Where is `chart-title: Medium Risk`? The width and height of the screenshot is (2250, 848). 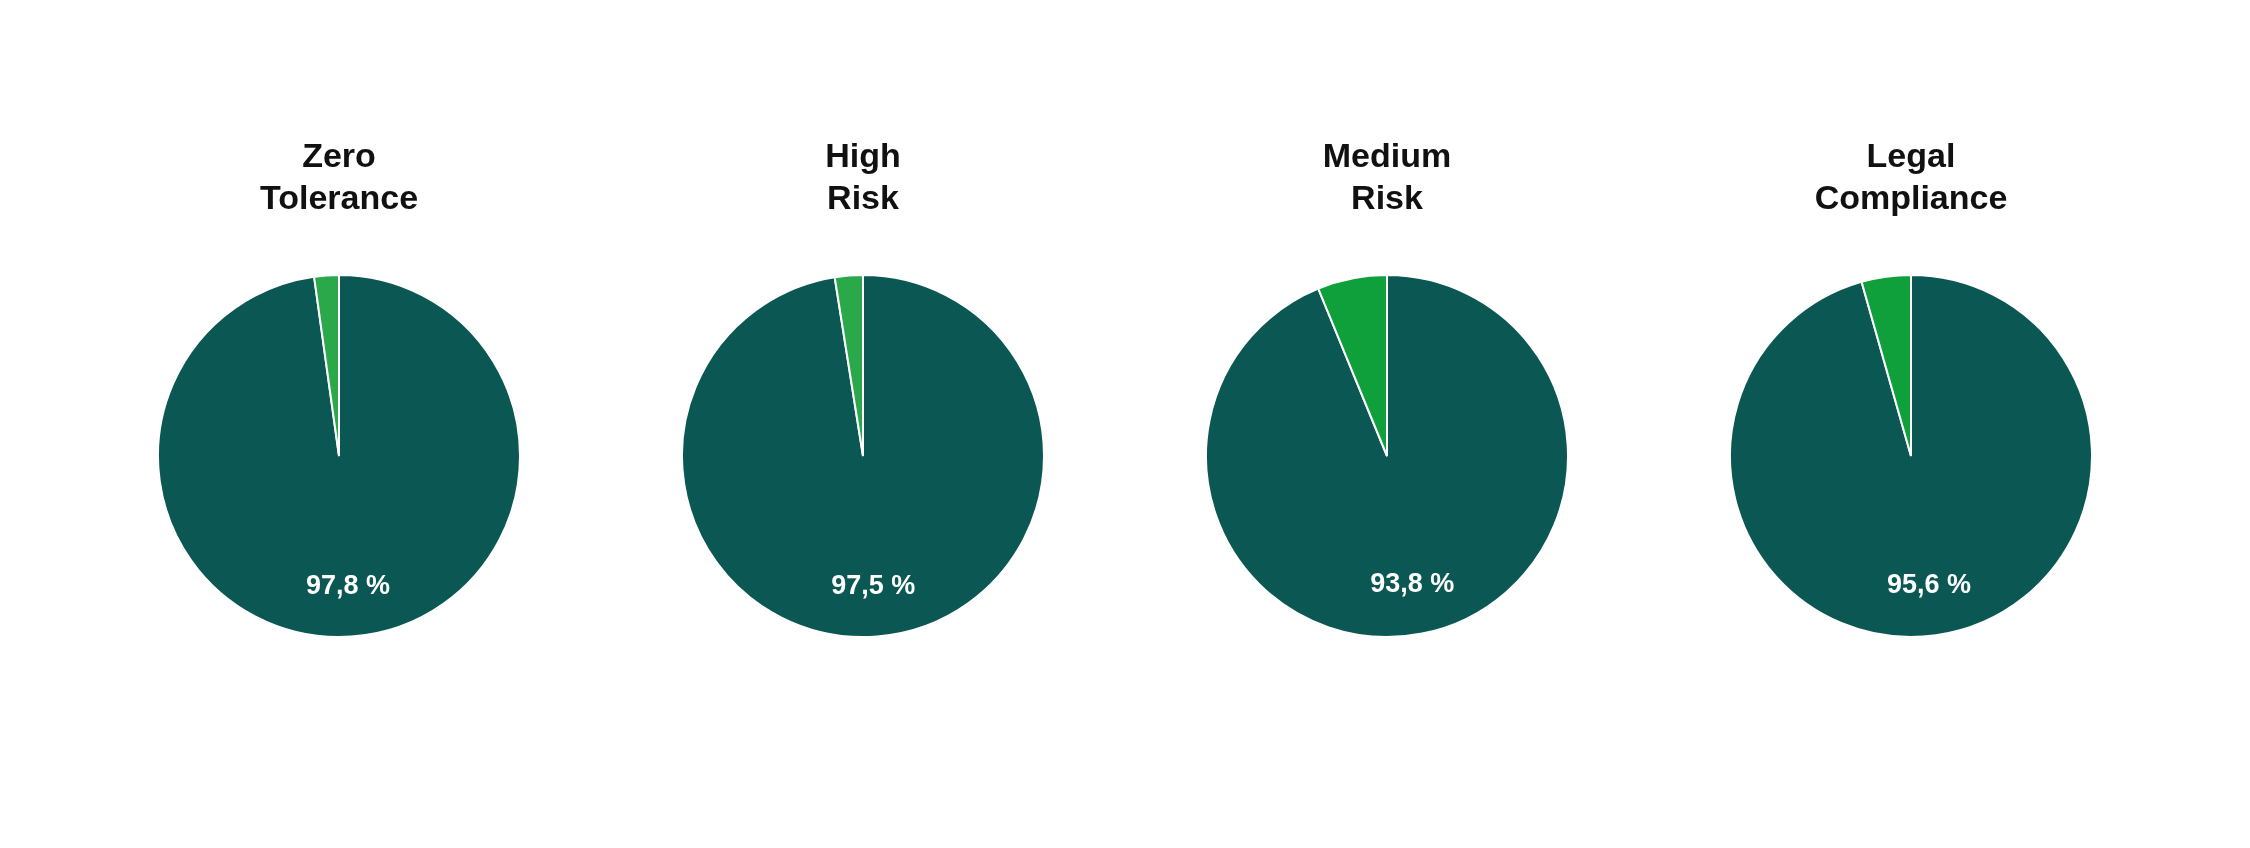
chart-title: Medium Risk is located at coordinates (1387, 176).